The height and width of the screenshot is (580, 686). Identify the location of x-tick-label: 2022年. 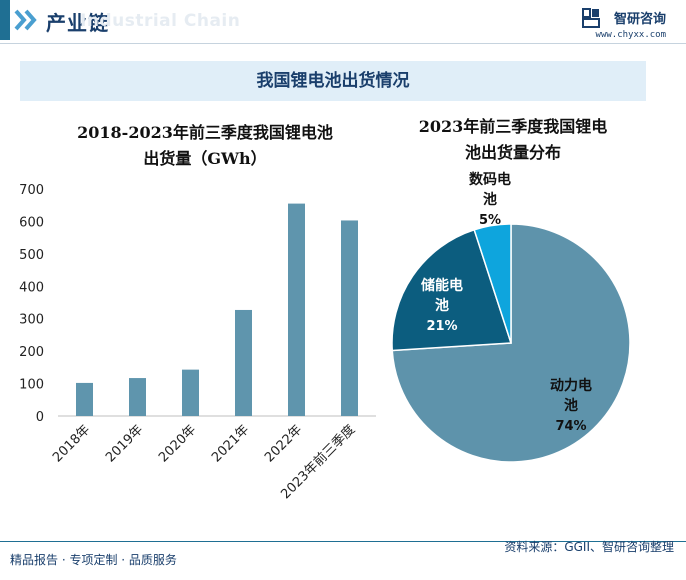
(283, 443).